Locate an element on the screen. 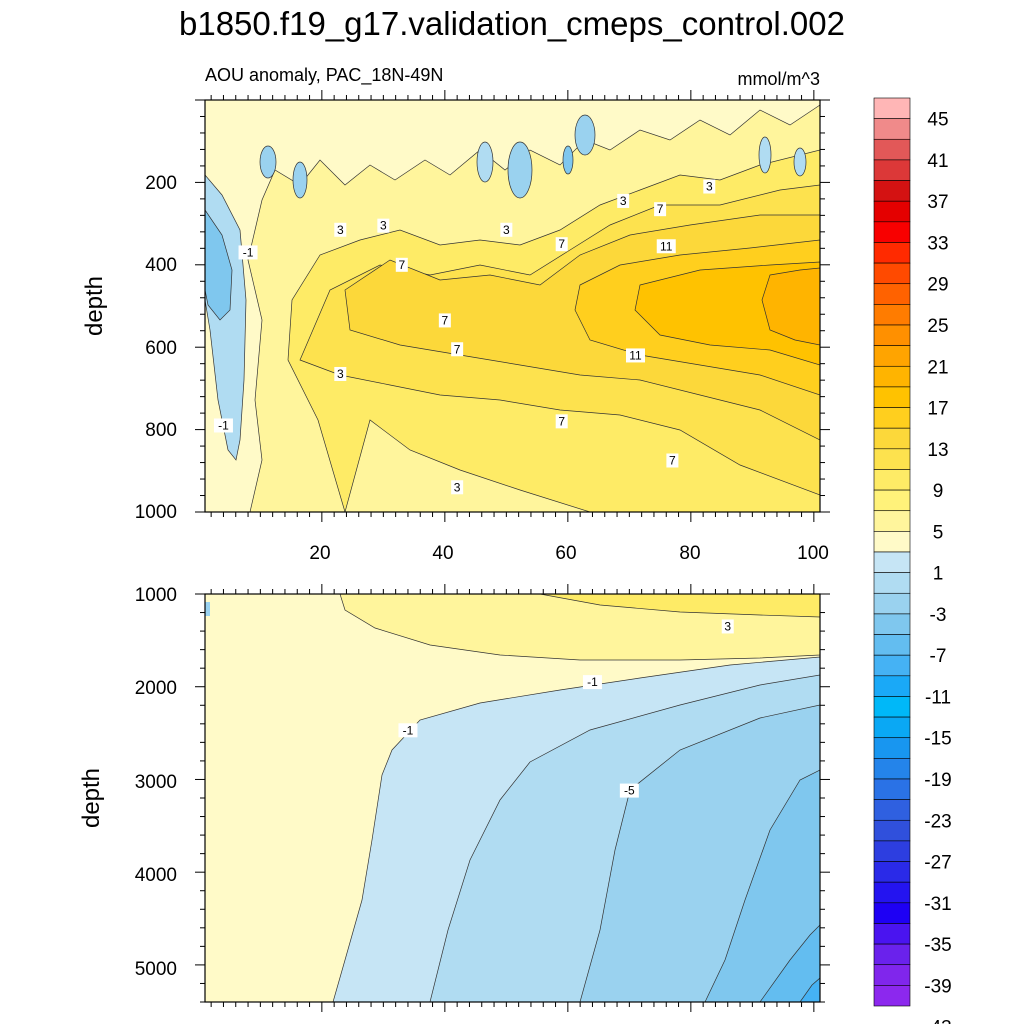  xtick-60: 60 is located at coordinates (565, 553).